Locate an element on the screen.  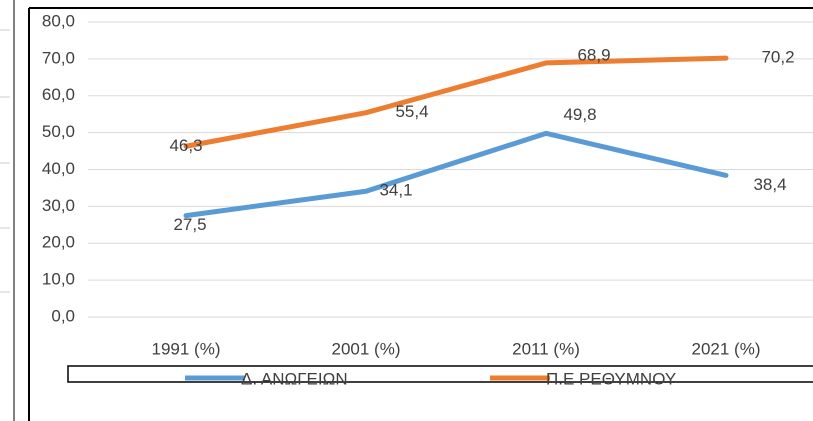
data-label: 49,8 is located at coordinates (579, 114).